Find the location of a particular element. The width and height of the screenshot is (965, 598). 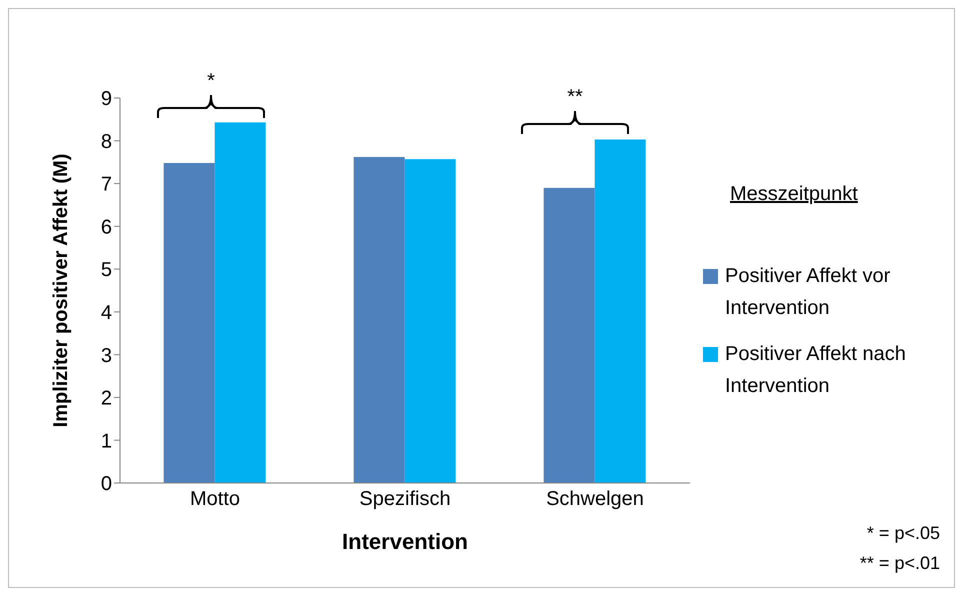

y-axis-title: Impliziter positiver Affekt (M) is located at coordinates (61, 291).